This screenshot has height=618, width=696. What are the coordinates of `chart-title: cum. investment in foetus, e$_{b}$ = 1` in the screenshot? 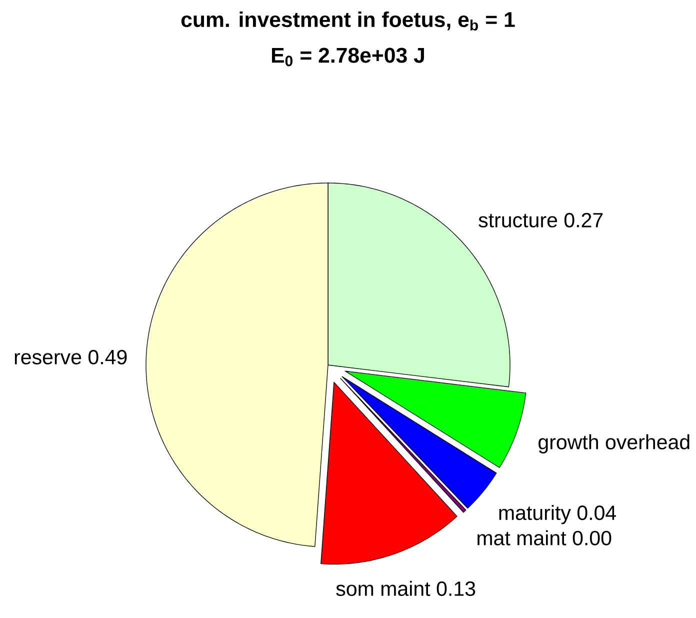 It's located at (348, 21).